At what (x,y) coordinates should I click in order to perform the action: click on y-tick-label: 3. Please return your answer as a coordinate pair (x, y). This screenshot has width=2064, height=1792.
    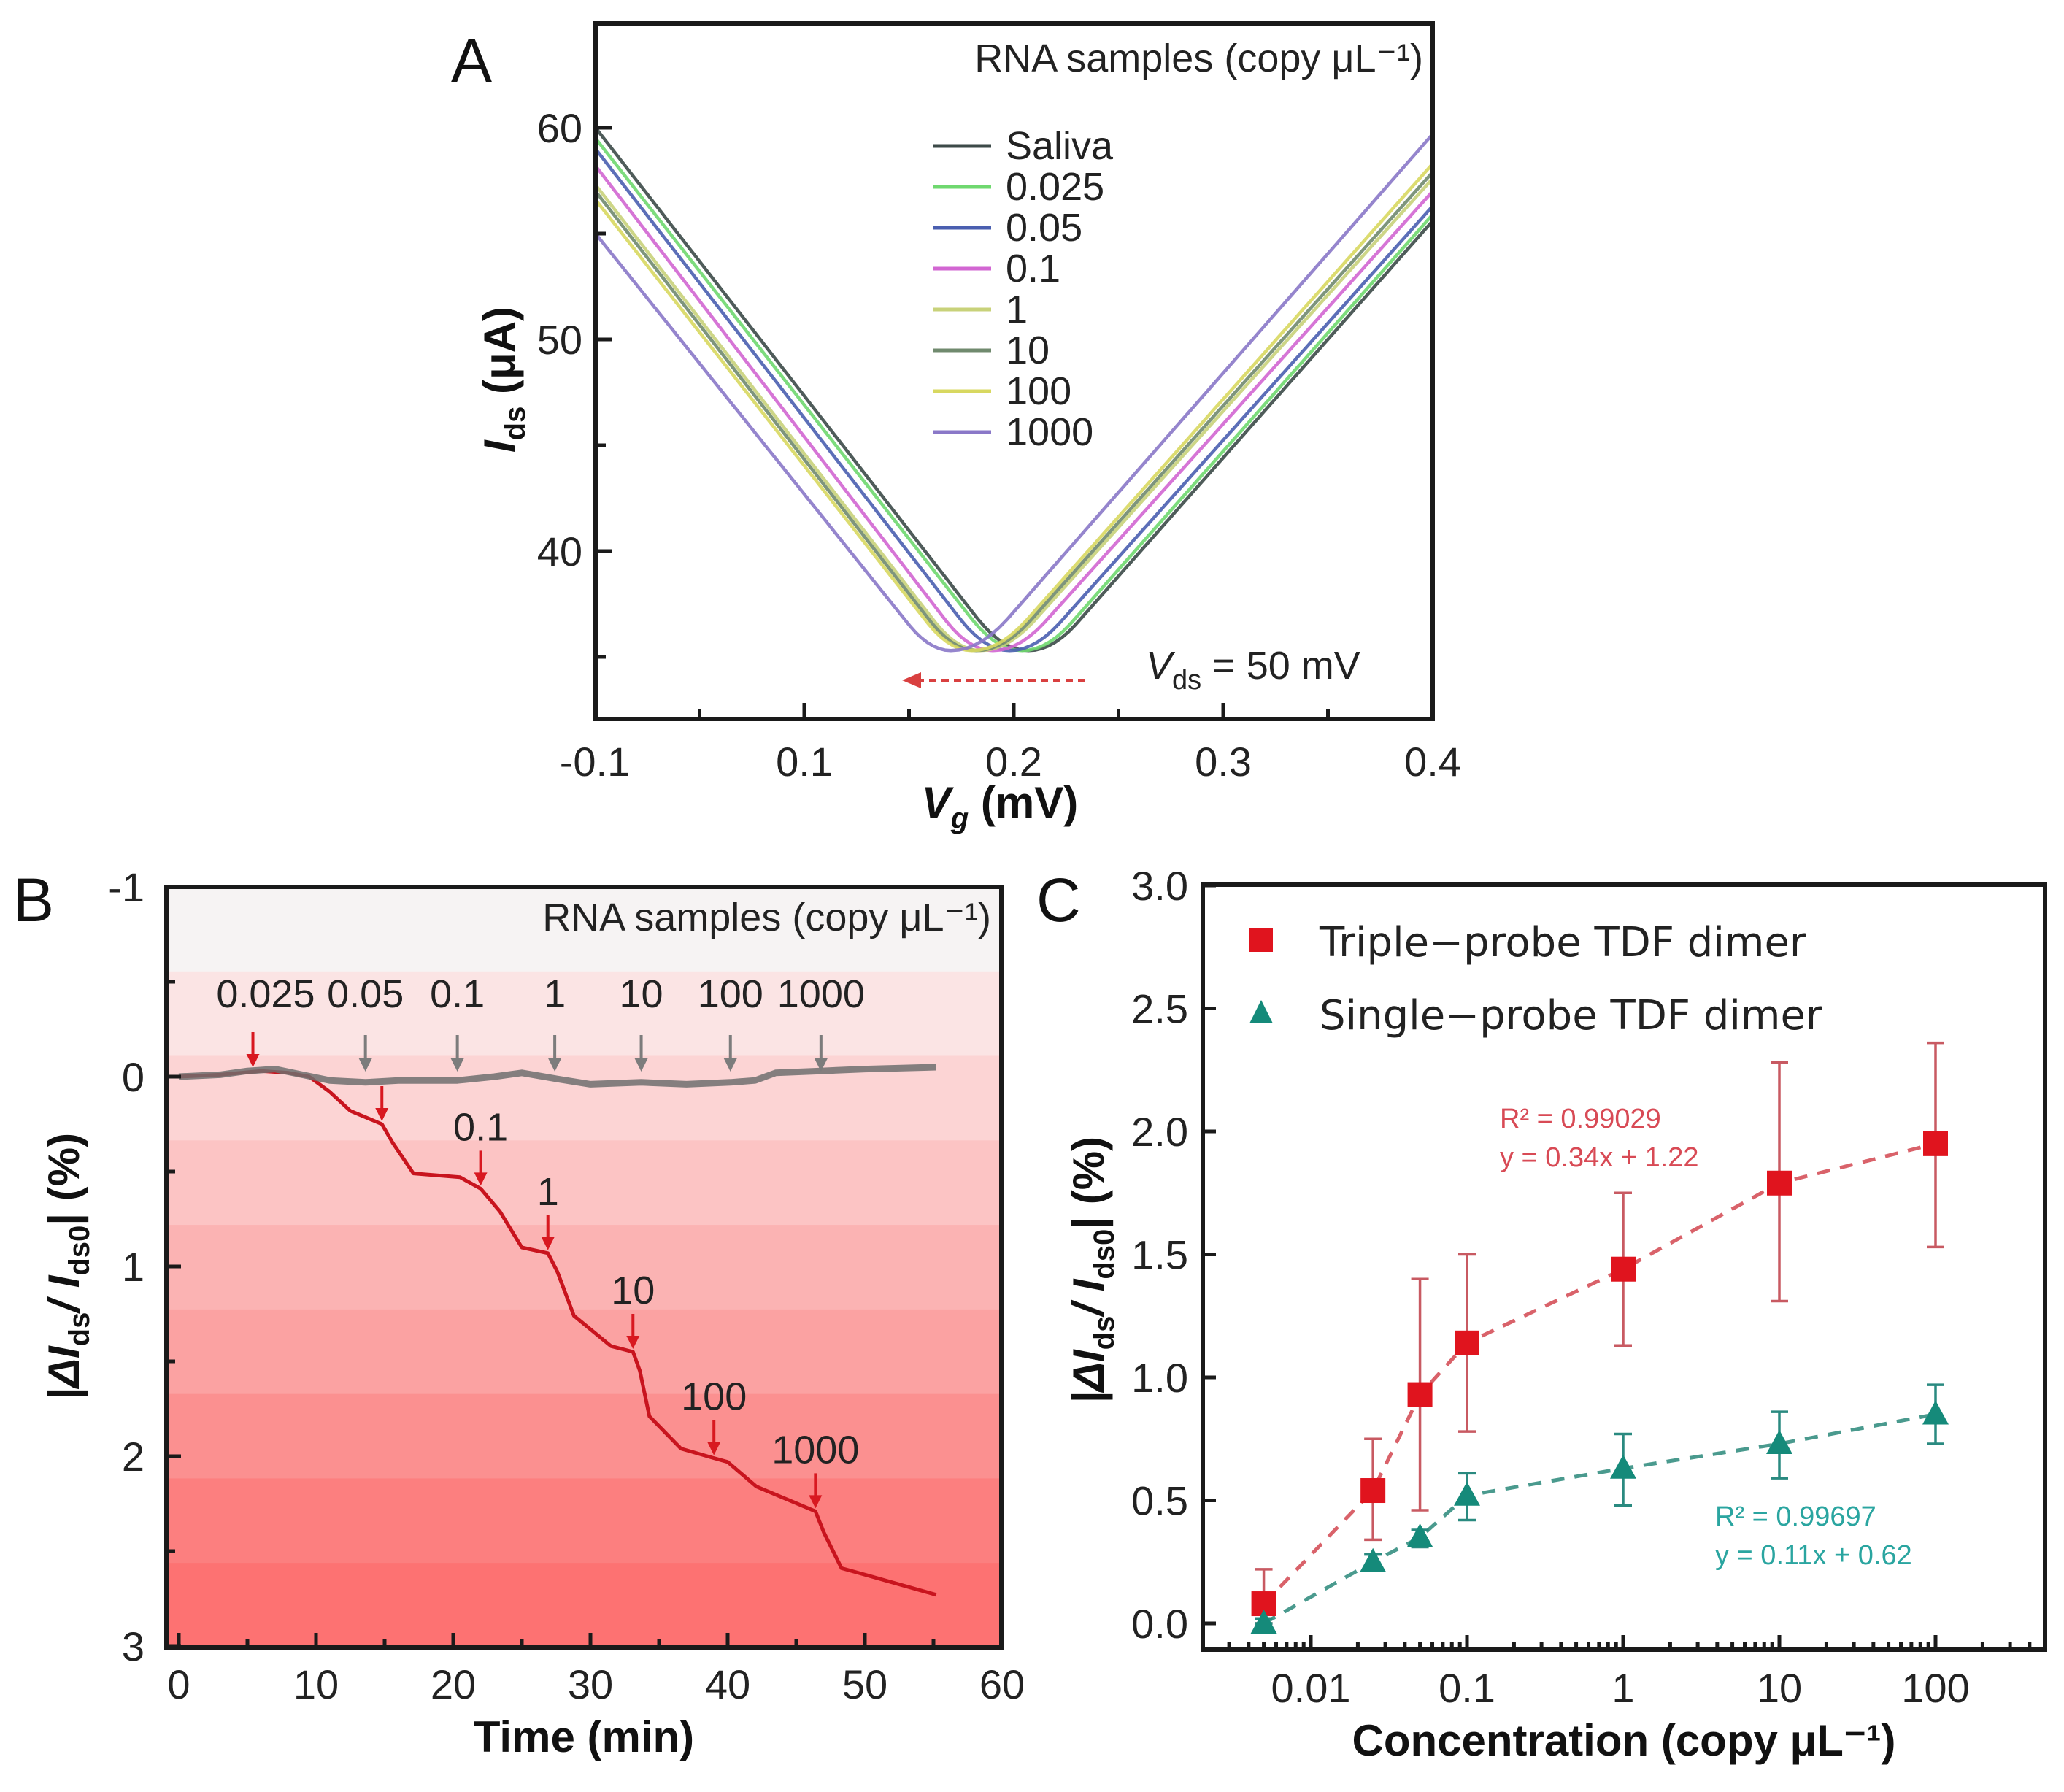
    Looking at the image, I should click on (133, 1646).